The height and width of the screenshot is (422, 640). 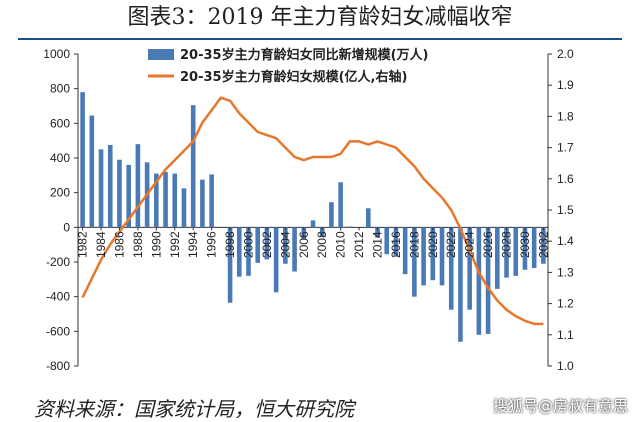 I want to click on bar-1983, so click(x=92, y=171).